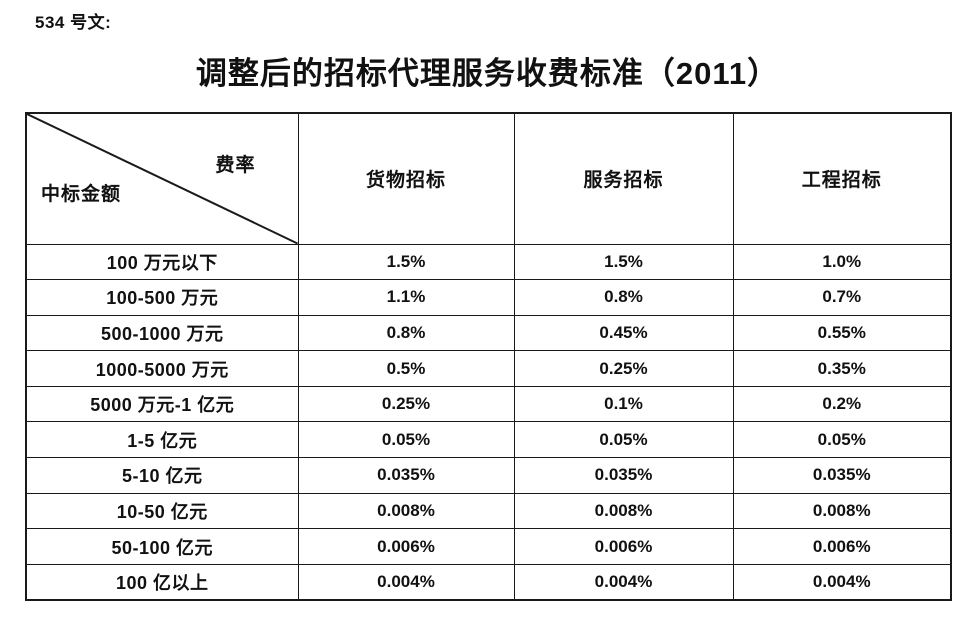 The image size is (979, 629). What do you see at coordinates (406, 178) in the screenshot?
I see `col-header-goods: 货物招标` at bounding box center [406, 178].